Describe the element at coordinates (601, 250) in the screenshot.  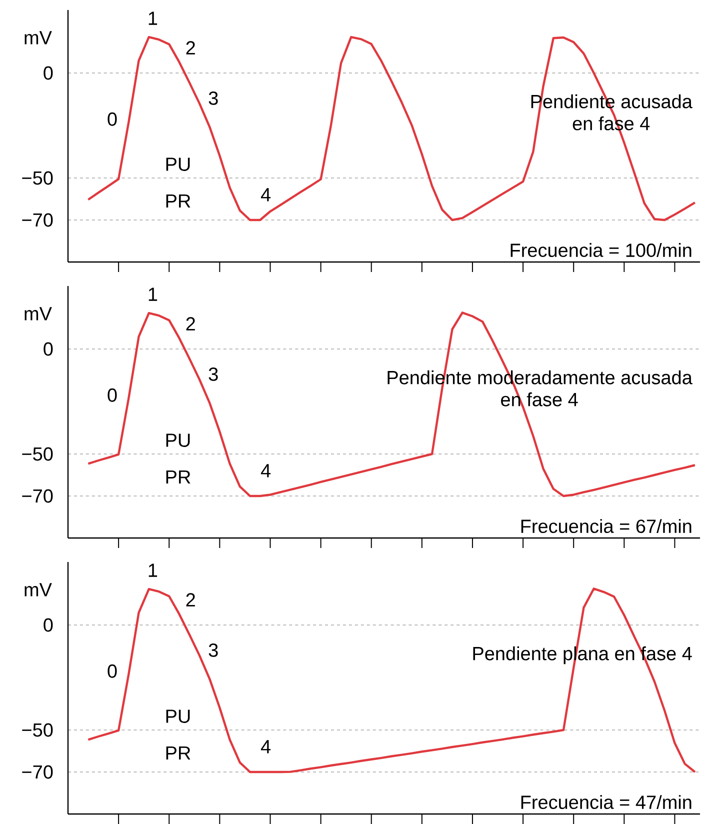
I see `annotation: Frecuencia = 100/min` at that location.